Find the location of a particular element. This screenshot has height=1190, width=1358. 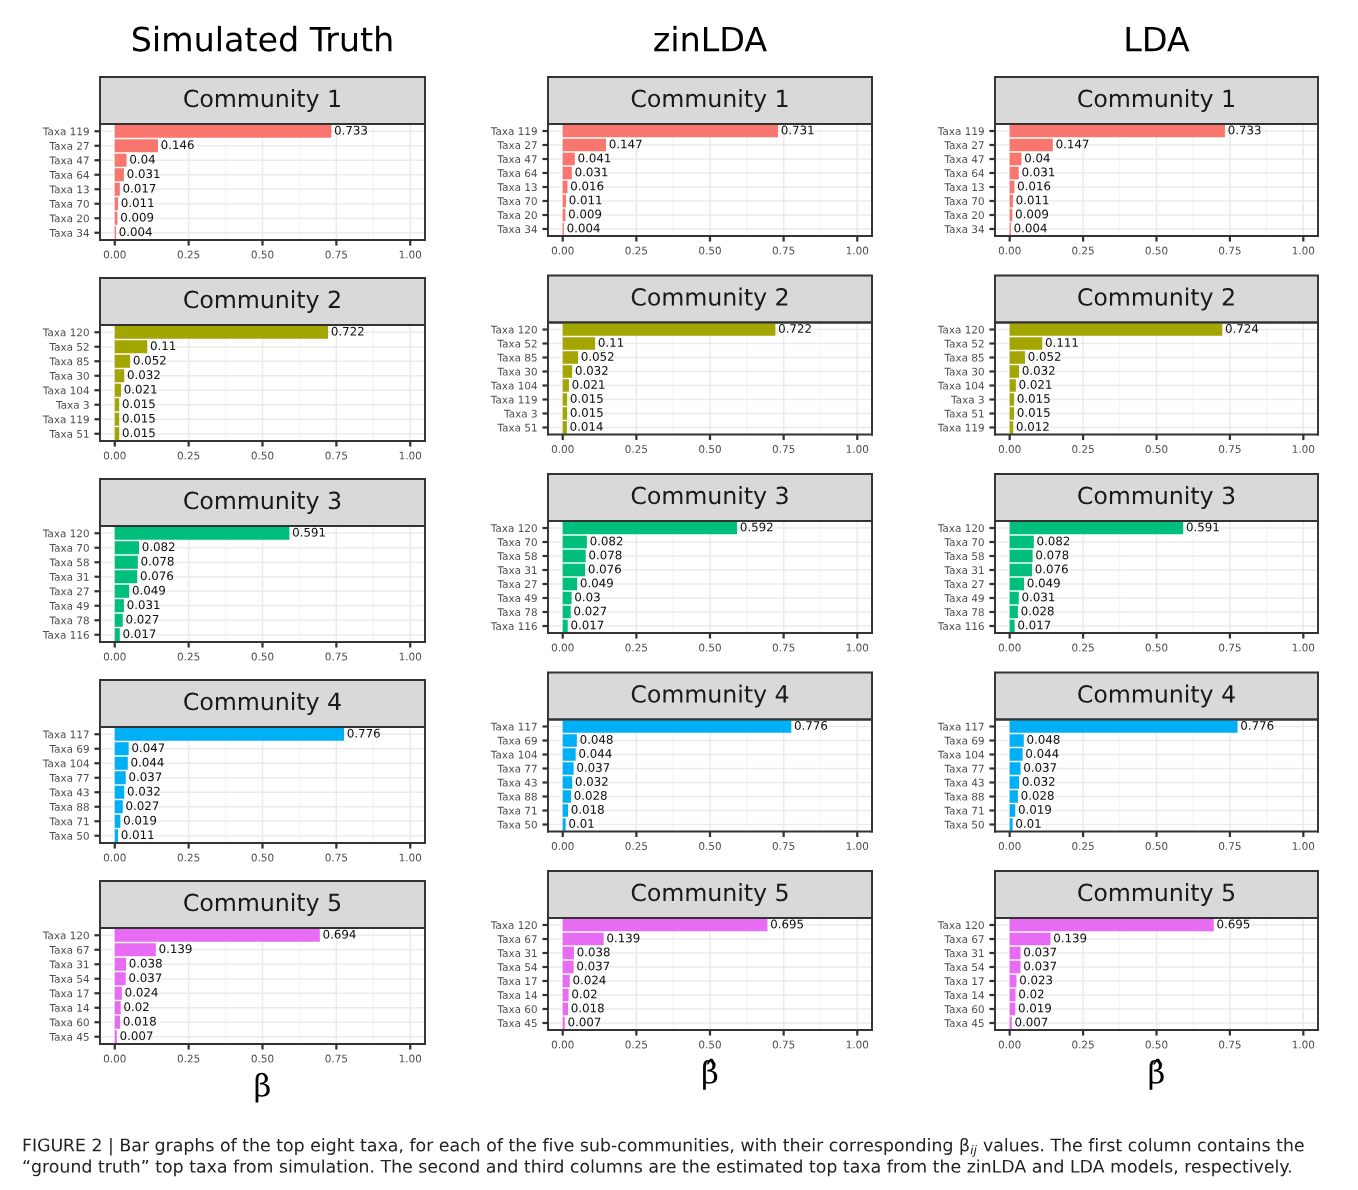

y-tick-label: Taxa 27 is located at coordinates (964, 584).